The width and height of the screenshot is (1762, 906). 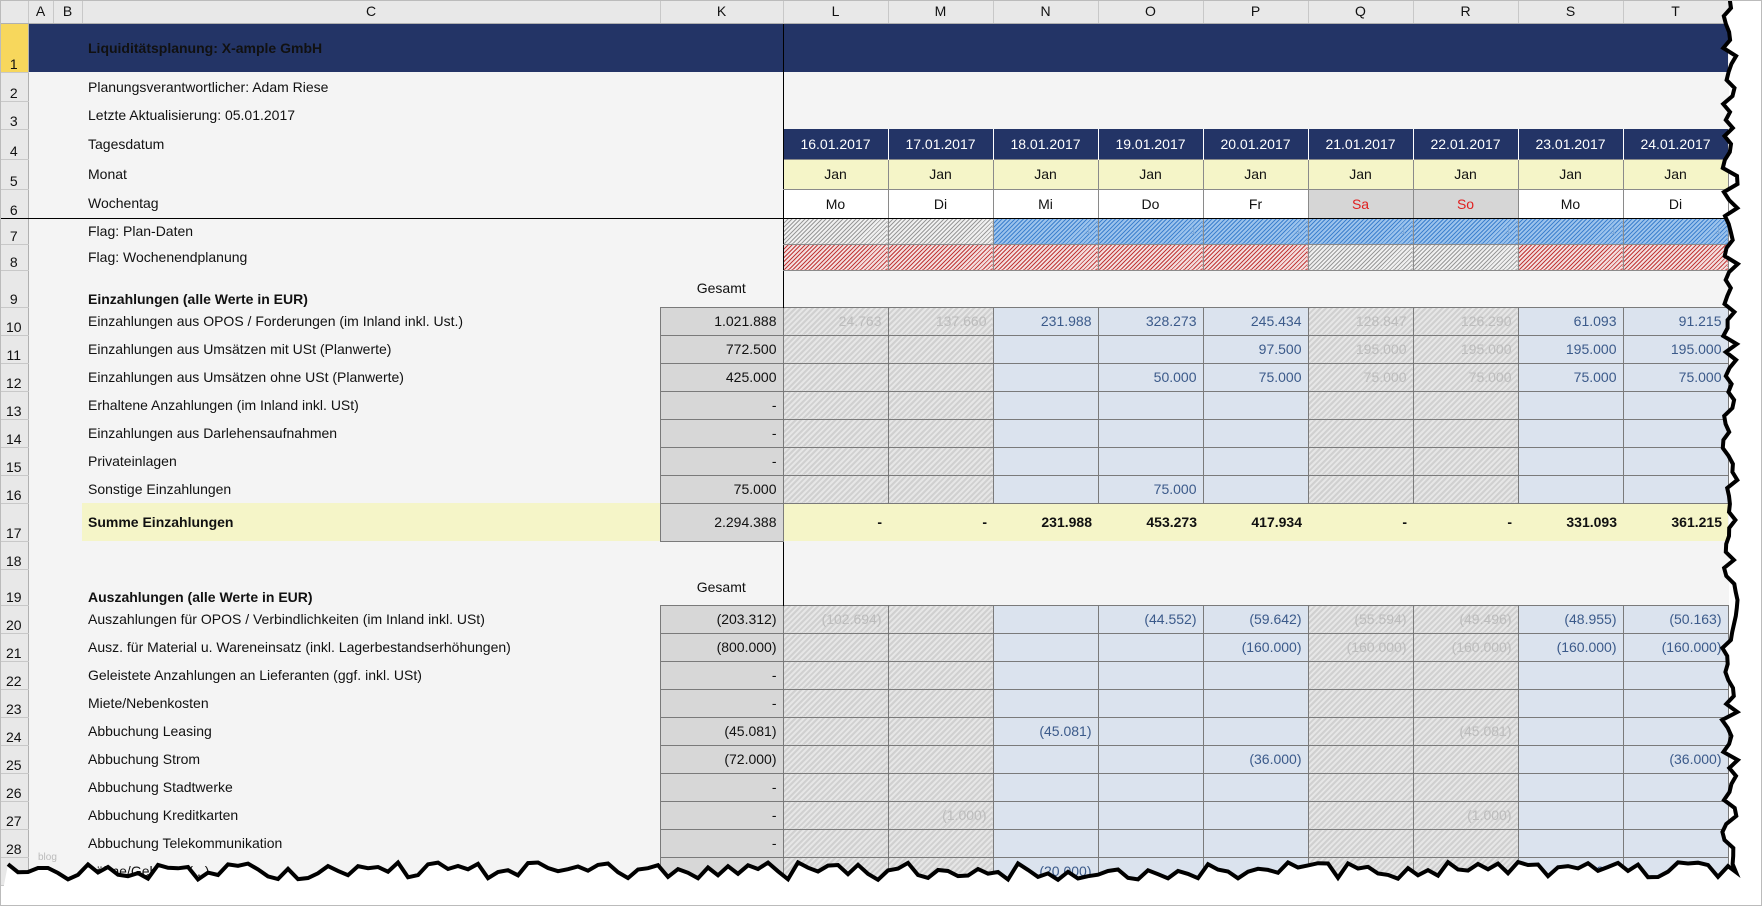 What do you see at coordinates (14, 349) in the screenshot?
I see `row-header: 11` at bounding box center [14, 349].